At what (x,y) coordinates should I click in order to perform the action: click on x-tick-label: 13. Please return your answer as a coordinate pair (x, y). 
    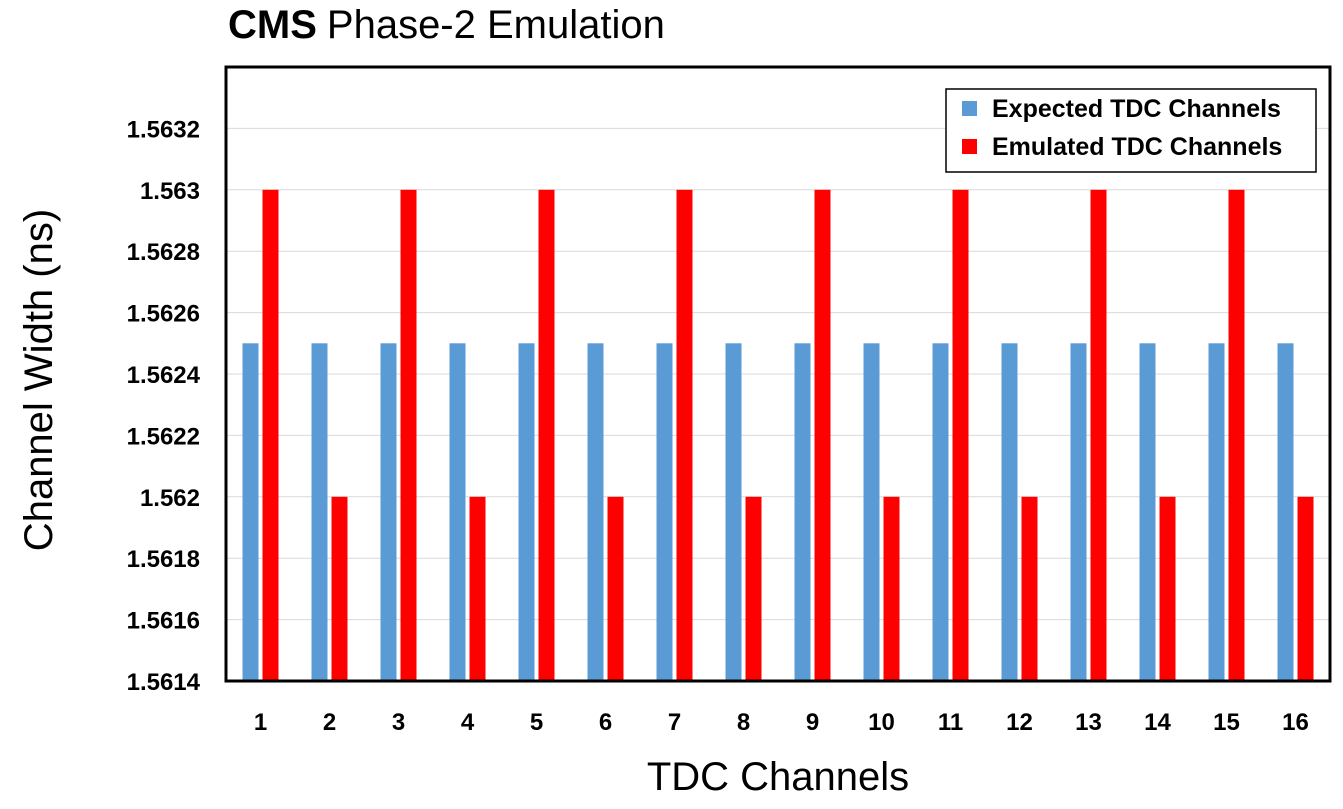
    Looking at the image, I should click on (1088, 722).